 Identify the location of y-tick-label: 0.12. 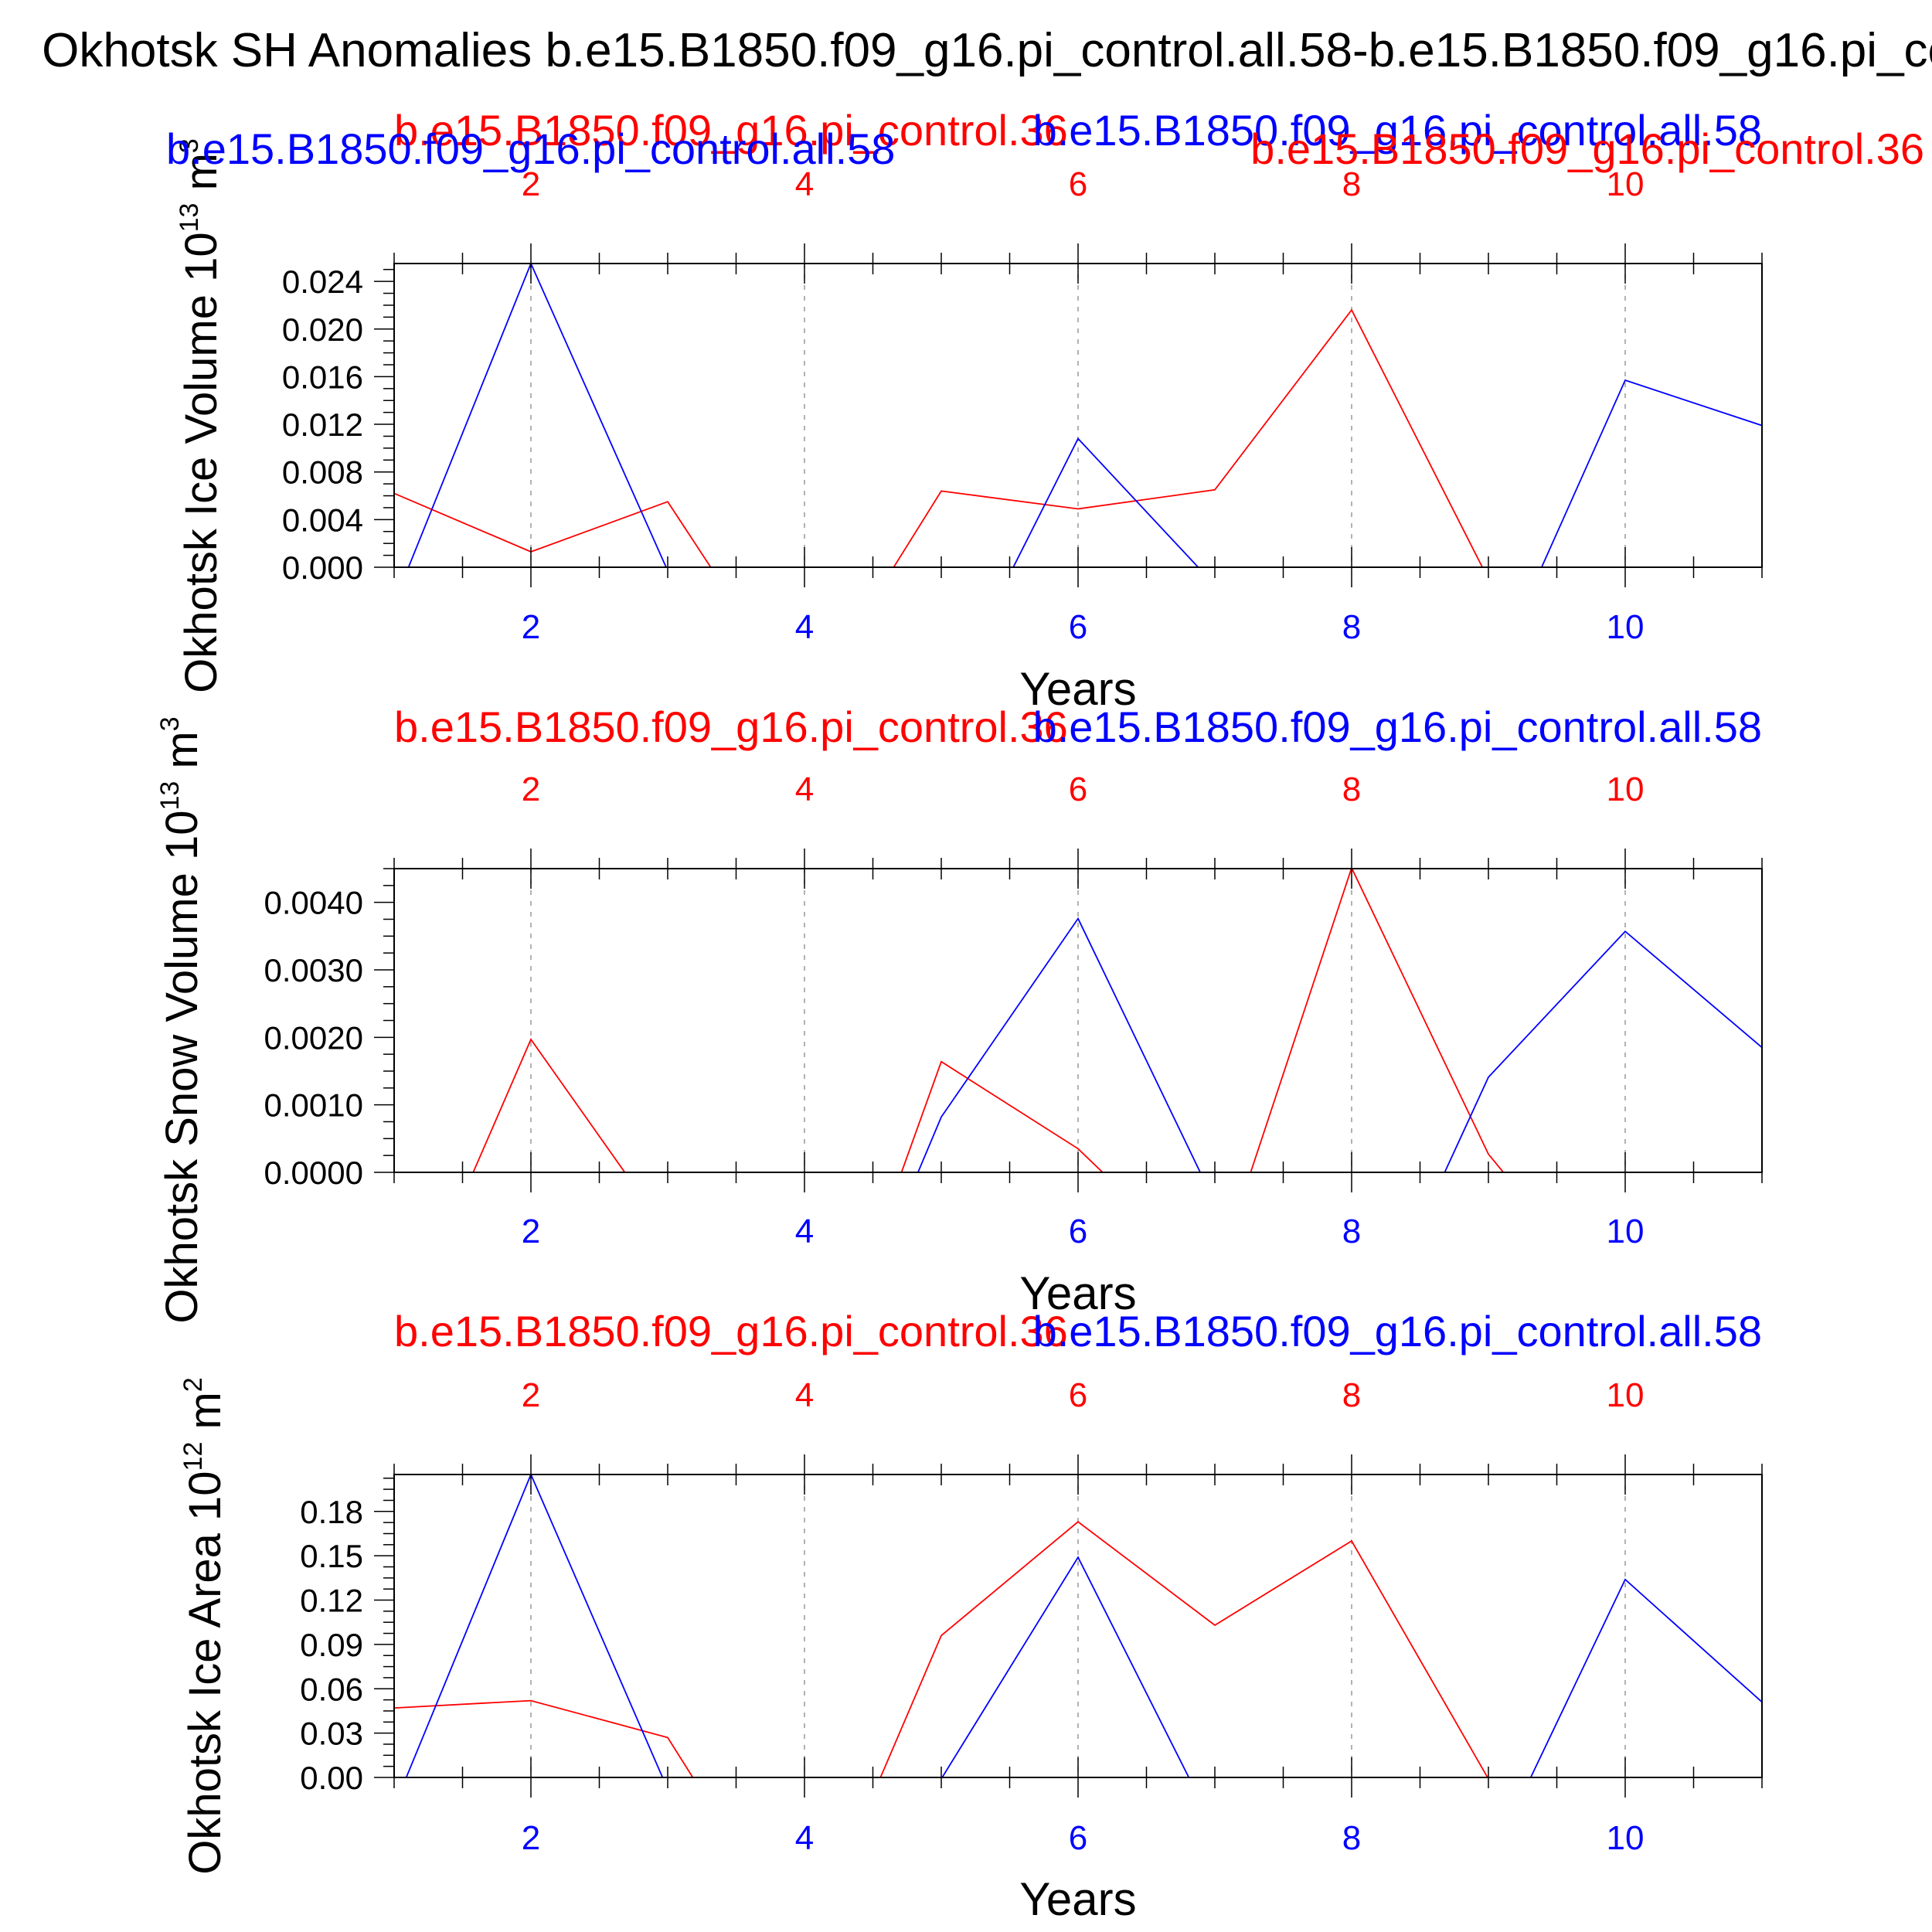
(332, 1601).